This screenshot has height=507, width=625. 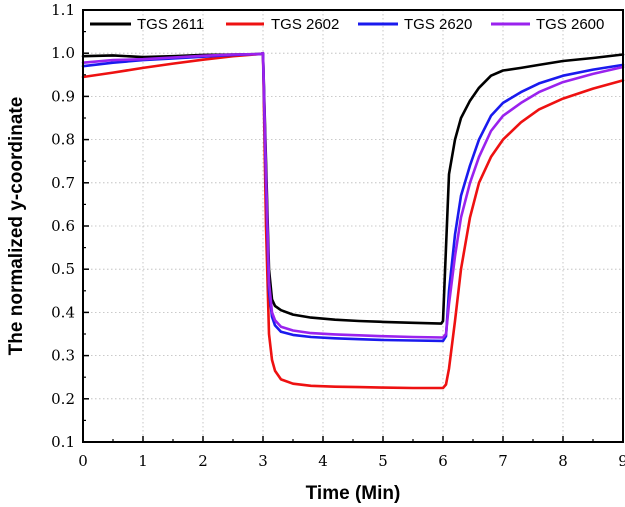 I want to click on x-tick-label: 4, so click(x=323, y=461).